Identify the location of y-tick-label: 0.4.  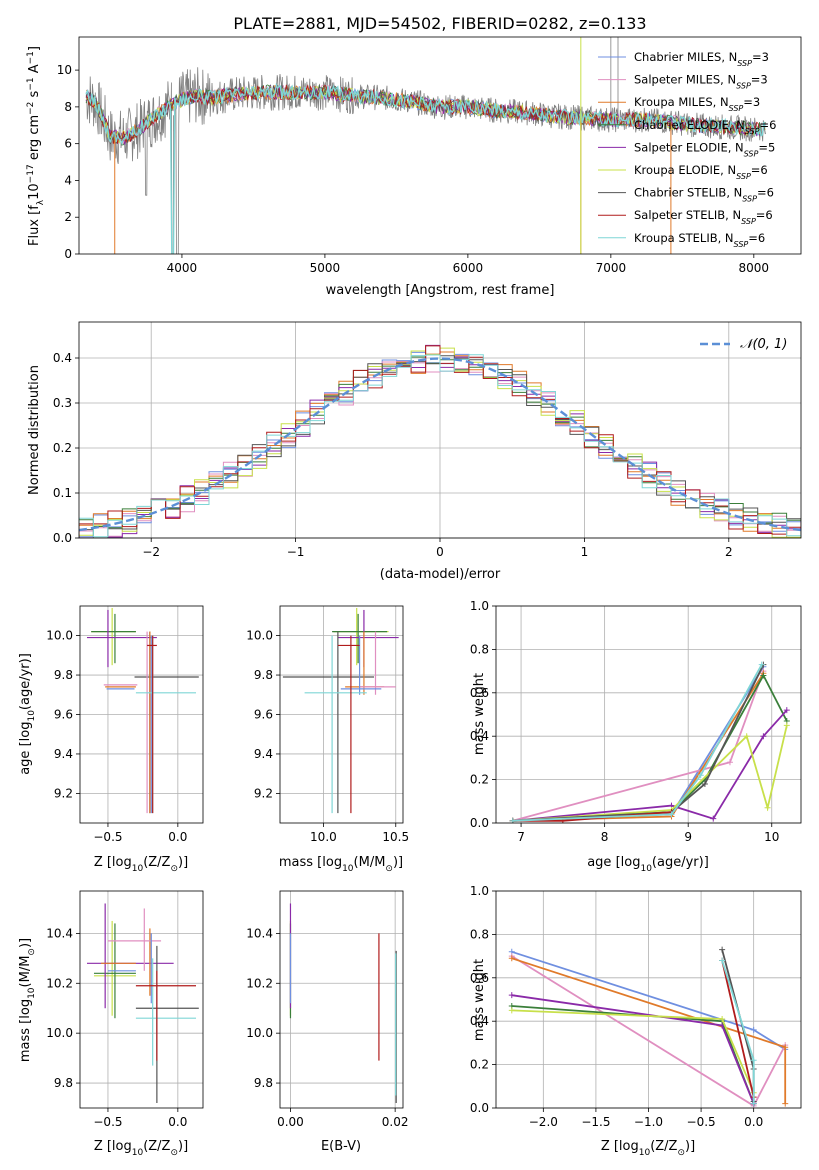
(62, 358).